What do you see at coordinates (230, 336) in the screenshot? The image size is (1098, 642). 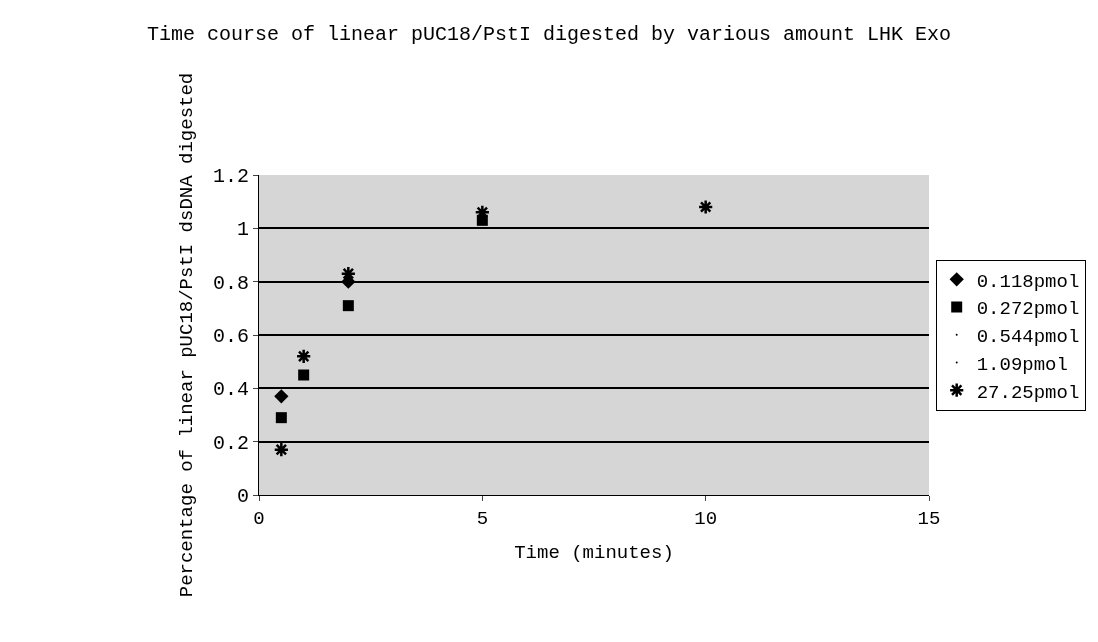 I see `y-tick-label: 0.6` at bounding box center [230, 336].